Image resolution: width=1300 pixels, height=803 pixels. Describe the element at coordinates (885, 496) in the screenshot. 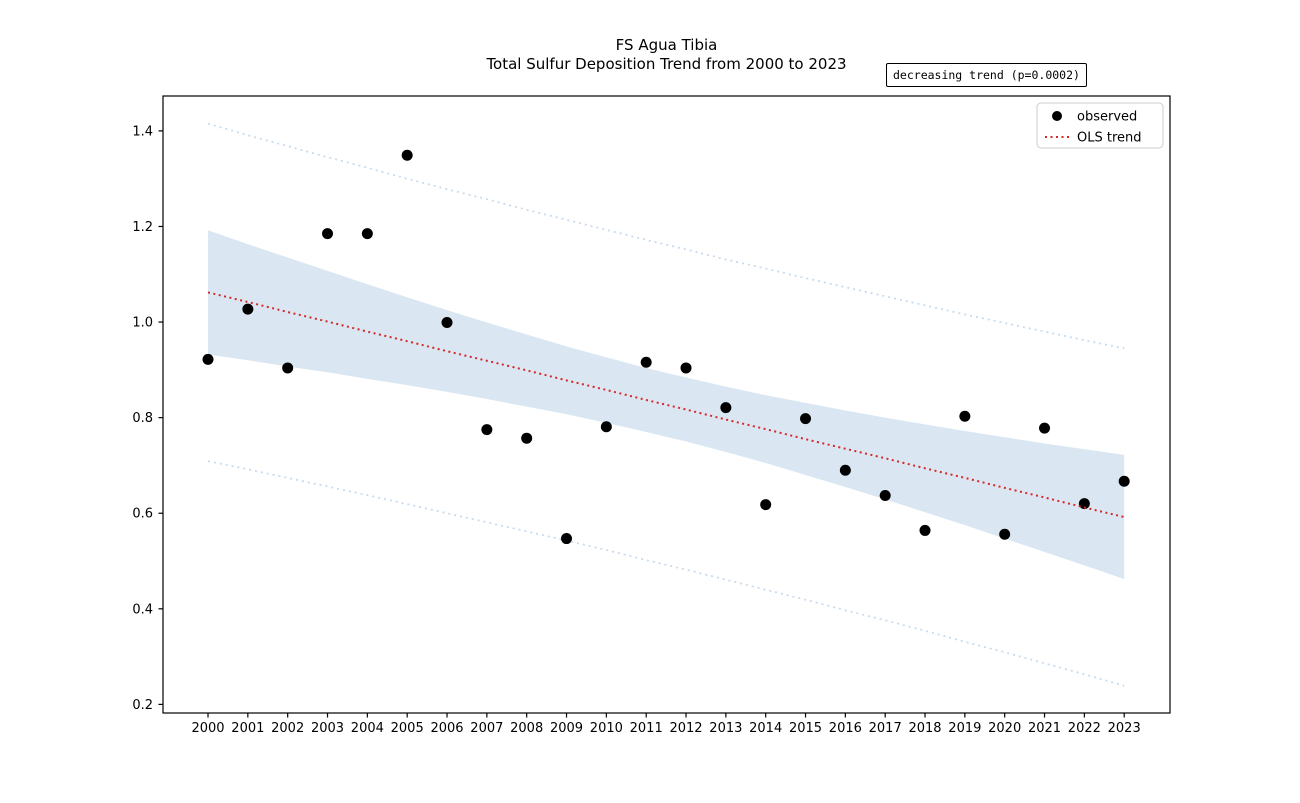

I see `observed-point-2017` at that location.